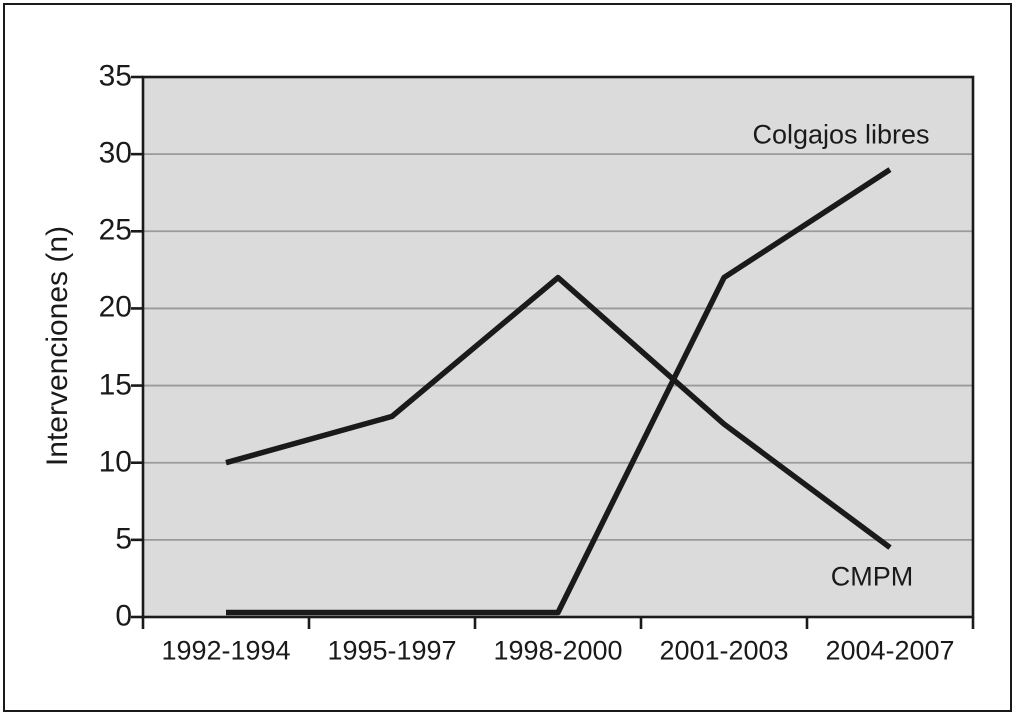 The image size is (1016, 716). Describe the element at coordinates (115, 462) in the screenshot. I see `y-tick-label: 10` at that location.